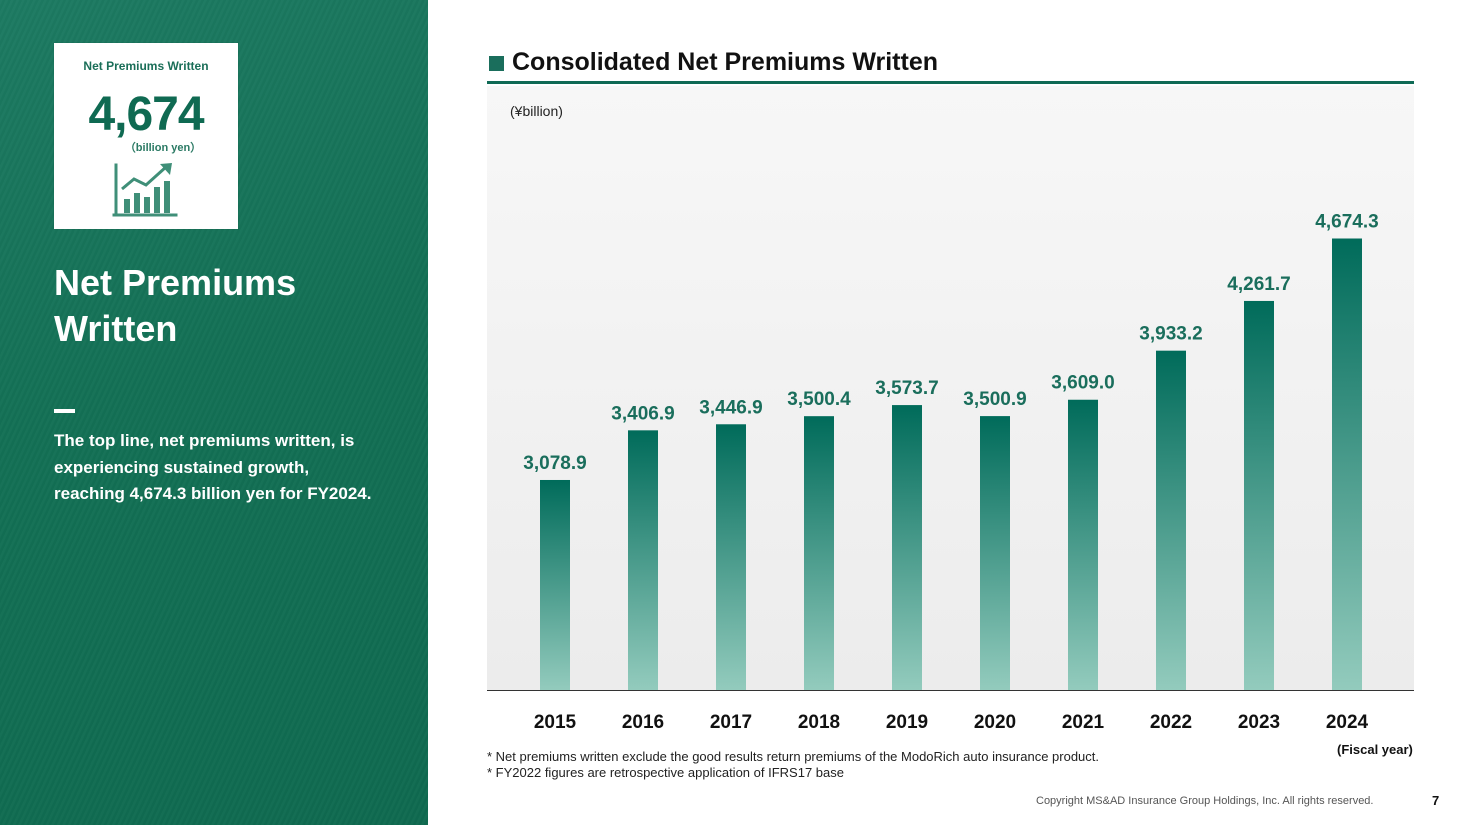 This screenshot has height=825, width=1467. Describe the element at coordinates (731, 722) in the screenshot. I see `x-tick-2017: 2017` at that location.